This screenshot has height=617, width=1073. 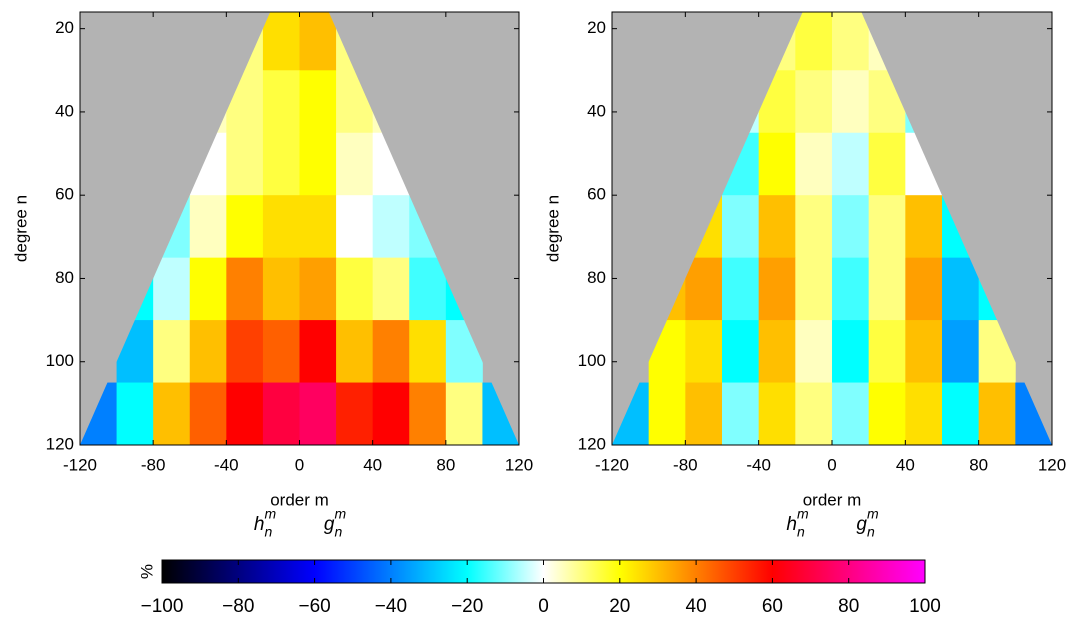 What do you see at coordinates (519, 464) in the screenshot?
I see `x-tick-label: 120` at bounding box center [519, 464].